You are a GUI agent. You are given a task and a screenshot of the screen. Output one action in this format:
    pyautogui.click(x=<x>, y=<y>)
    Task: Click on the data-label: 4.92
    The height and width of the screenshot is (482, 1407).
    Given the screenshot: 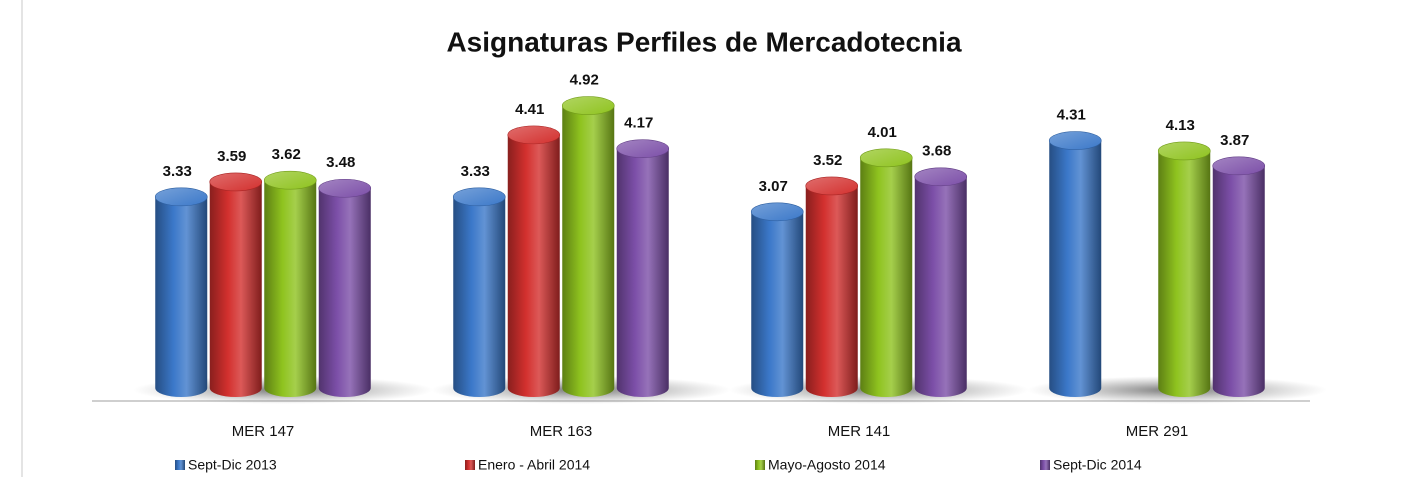 What is the action you would take?
    pyautogui.click(x=584, y=80)
    